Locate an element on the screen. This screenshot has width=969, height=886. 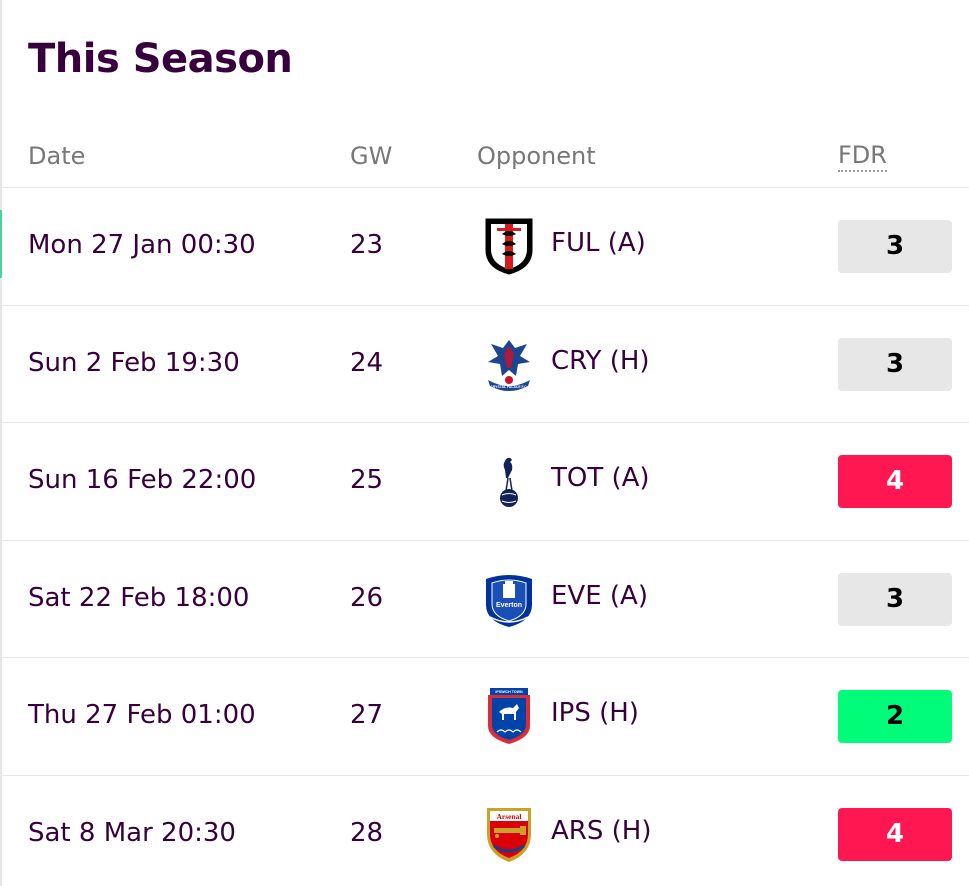
crest-wordmark: Everton is located at coordinates (509, 605).